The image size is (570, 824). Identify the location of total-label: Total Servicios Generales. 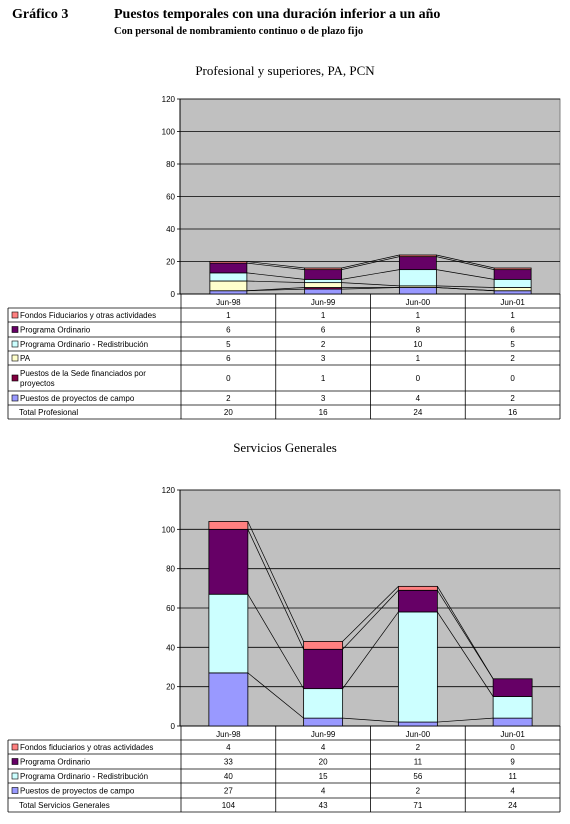
(64, 805).